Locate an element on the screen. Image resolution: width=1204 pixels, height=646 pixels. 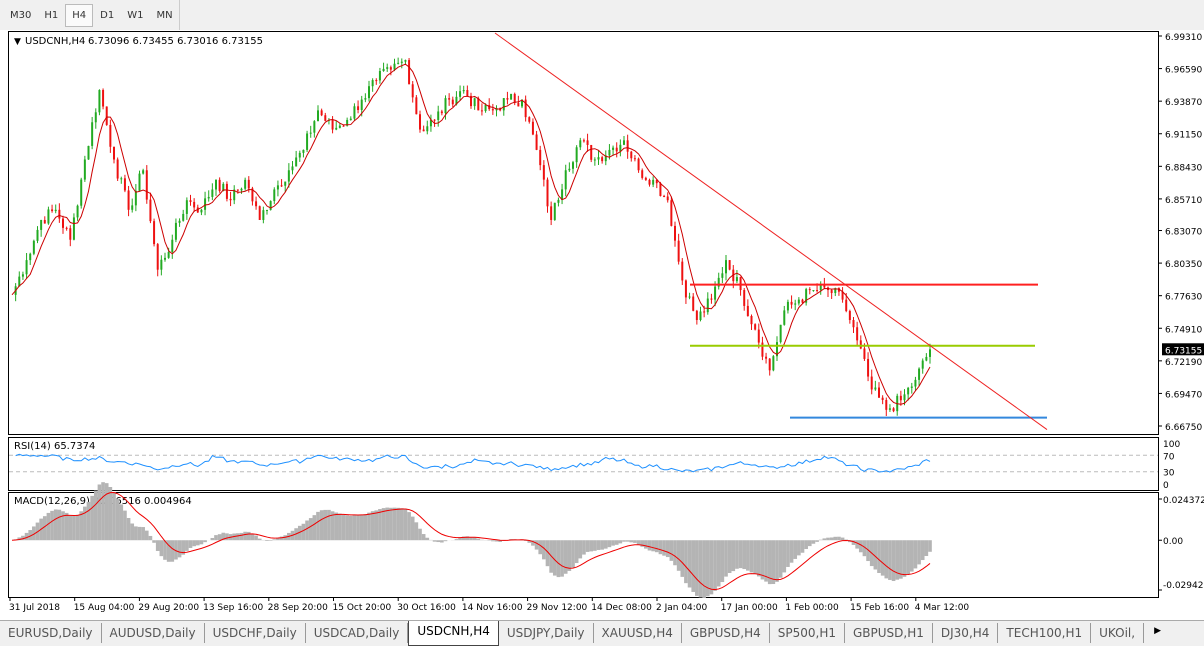
collapse-triangle-icon: ▼ is located at coordinates (17, 42).